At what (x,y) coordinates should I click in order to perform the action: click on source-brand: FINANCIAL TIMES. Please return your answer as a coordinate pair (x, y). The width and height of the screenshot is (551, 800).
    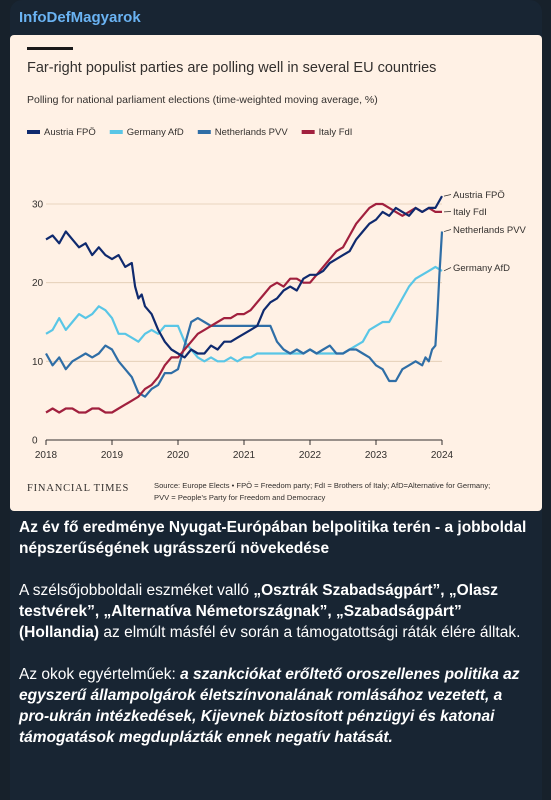
    Looking at the image, I should click on (78, 488).